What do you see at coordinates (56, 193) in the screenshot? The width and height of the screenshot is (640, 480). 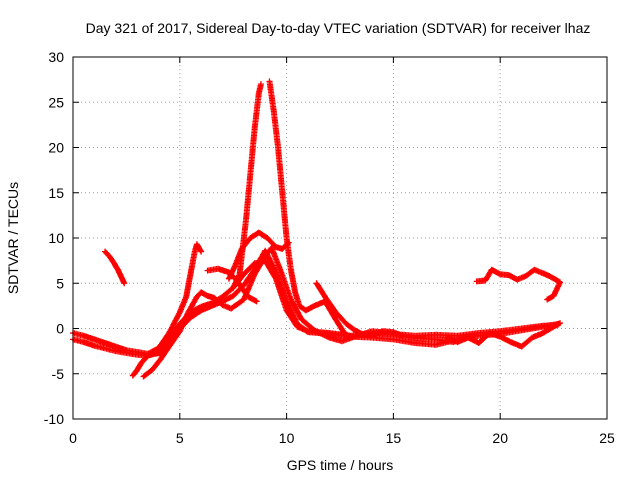 I see `y-tick-label: 15` at bounding box center [56, 193].